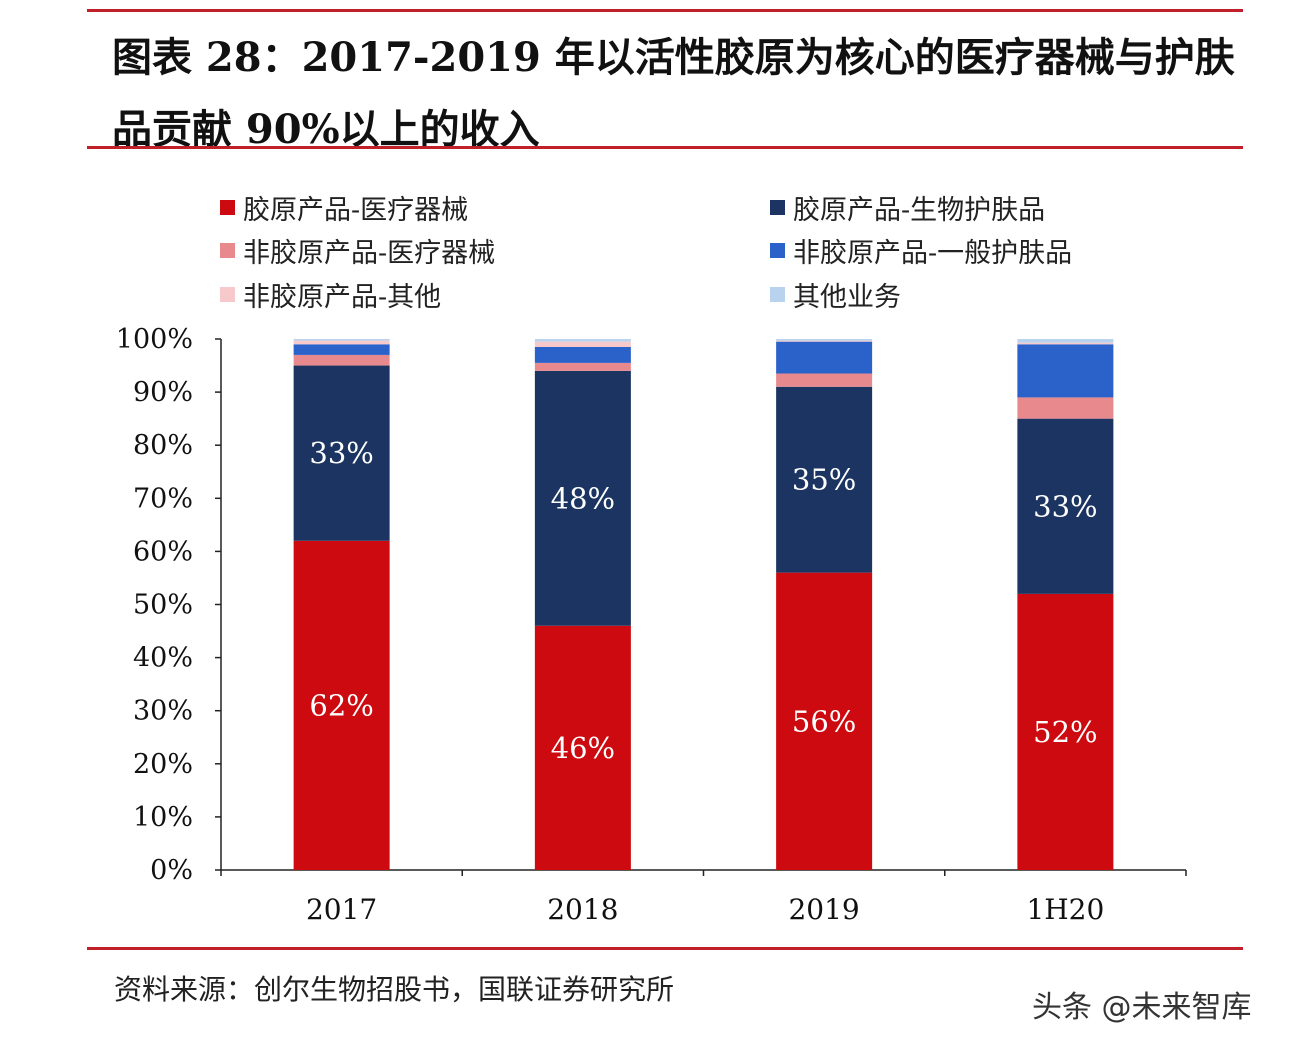 This screenshot has width=1302, height=1048. What do you see at coordinates (665, 10) in the screenshot?
I see `top-rule` at bounding box center [665, 10].